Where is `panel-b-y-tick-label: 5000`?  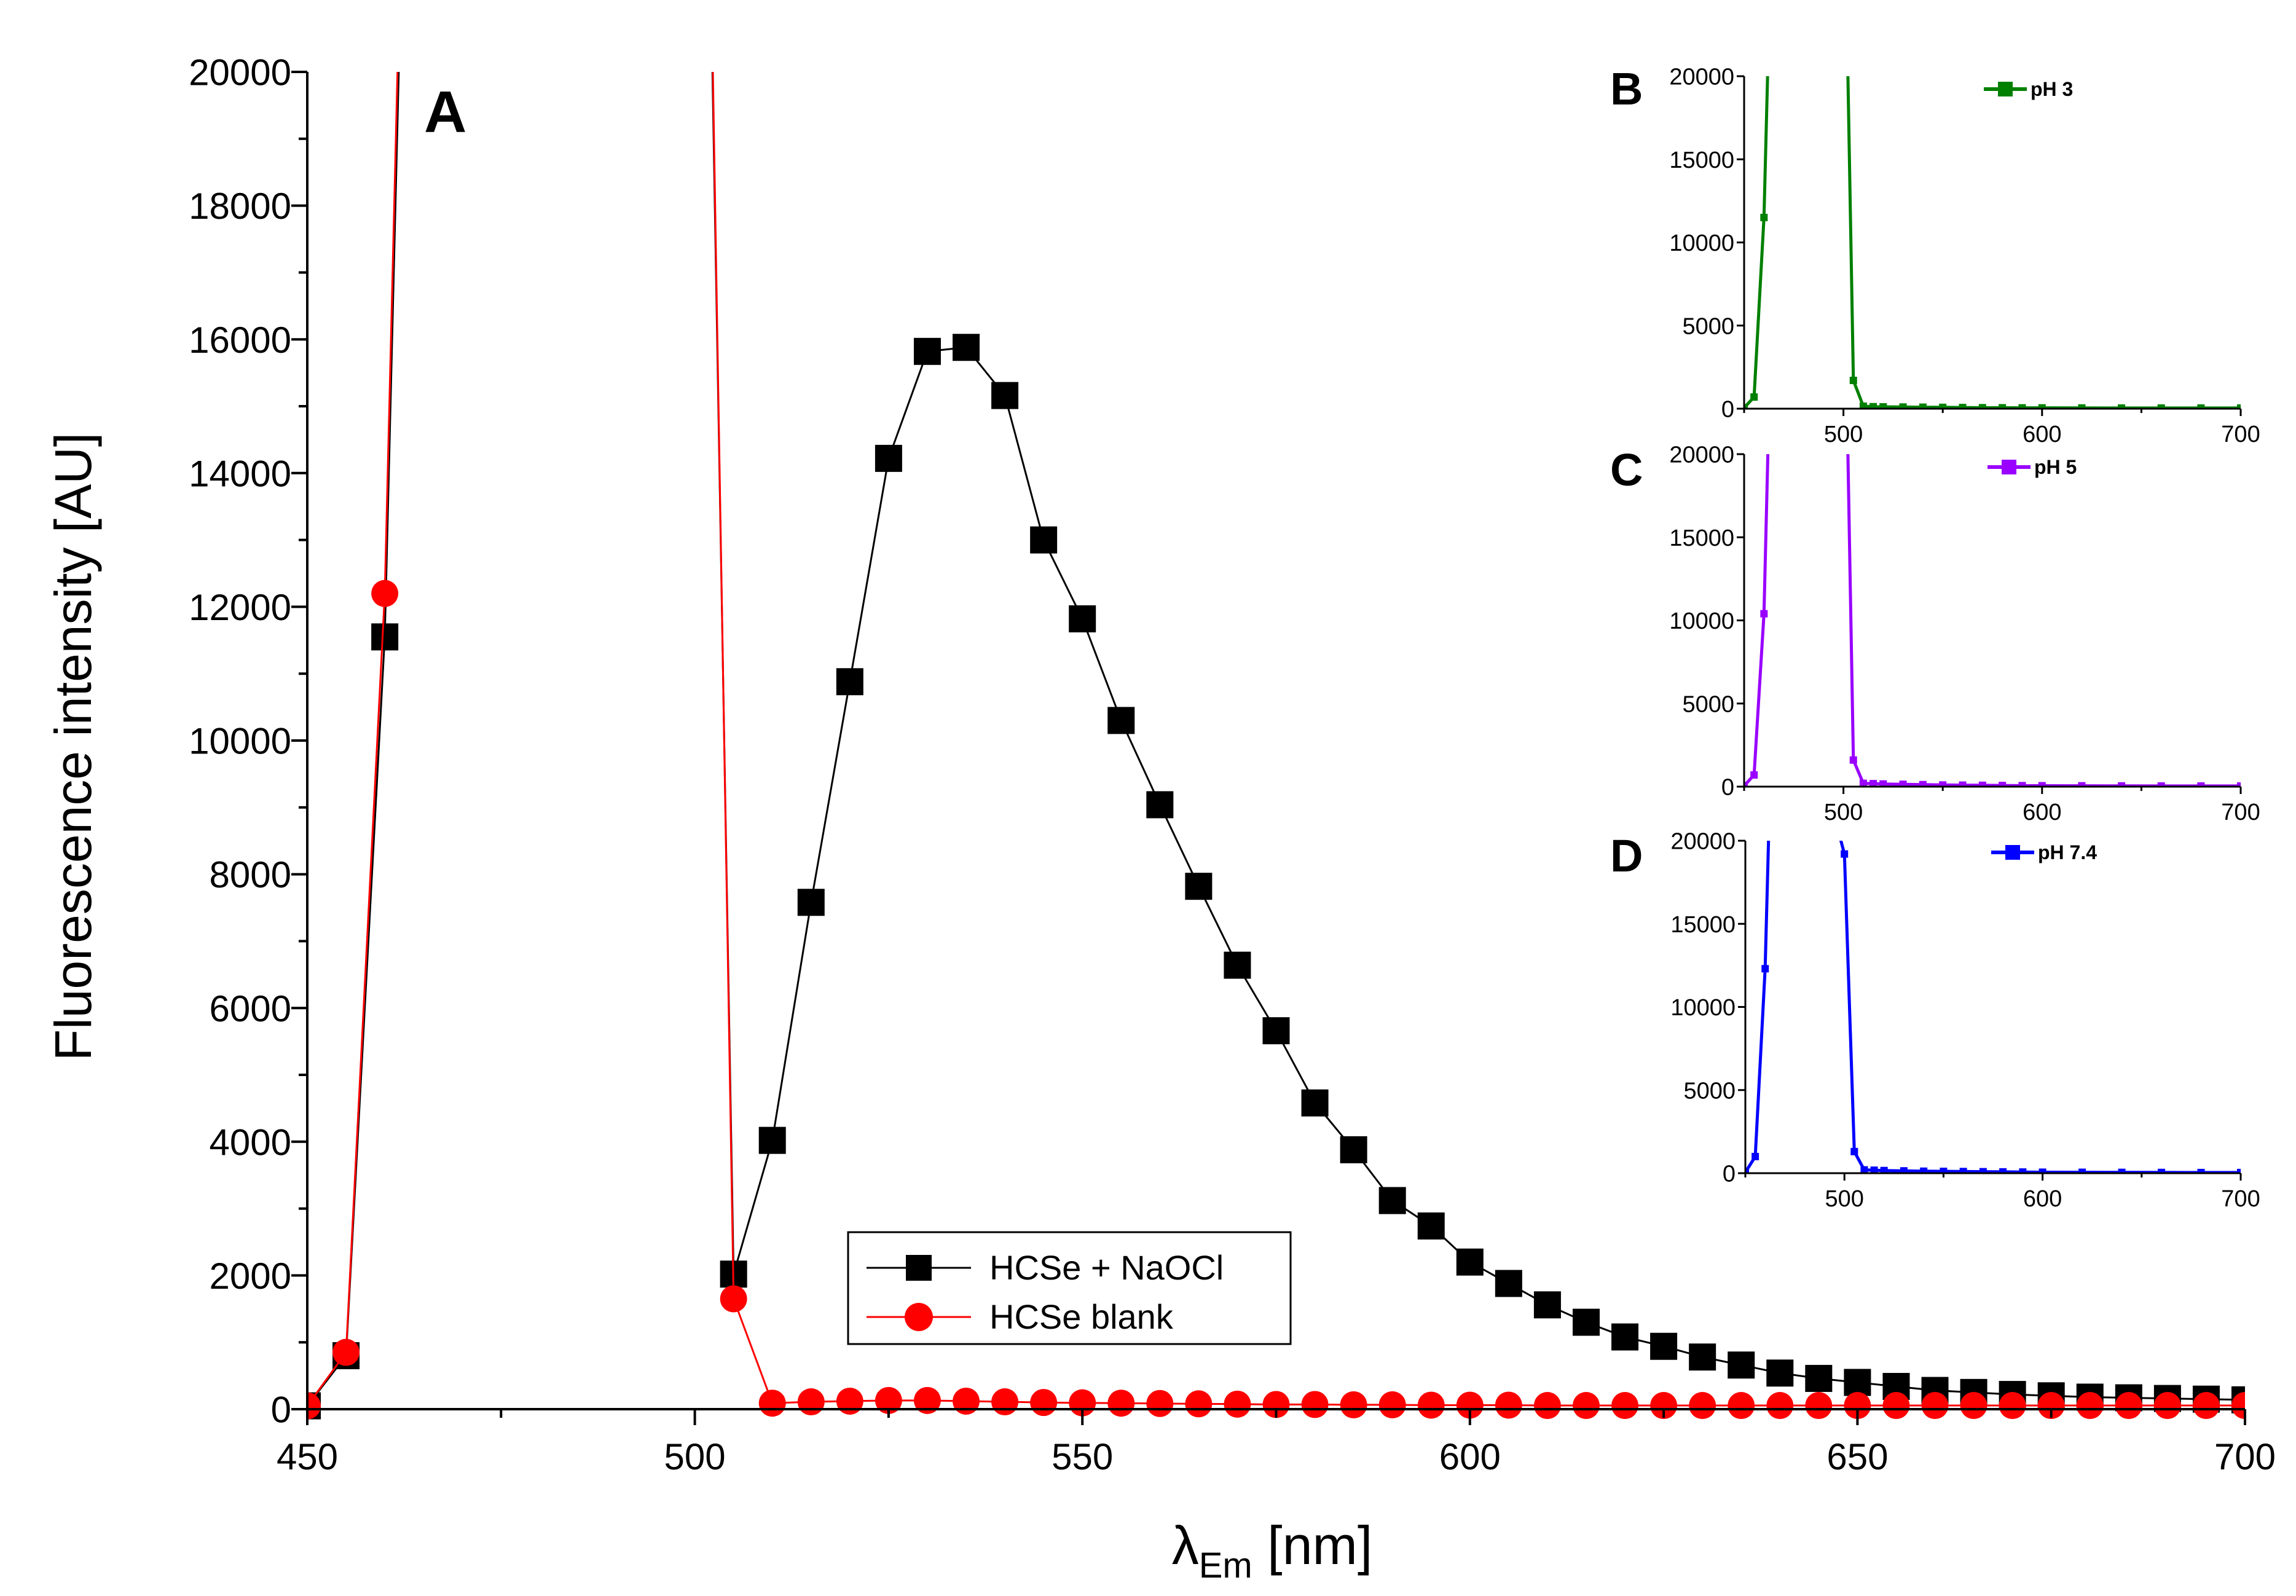 panel-b-y-tick-label: 5000 is located at coordinates (1708, 326).